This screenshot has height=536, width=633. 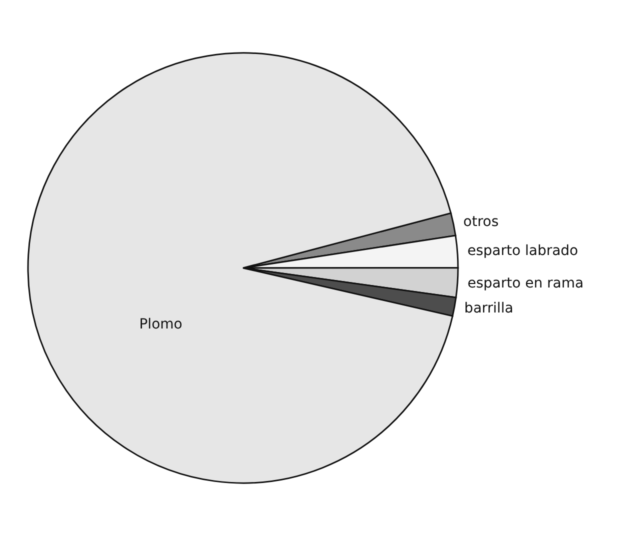 What do you see at coordinates (481, 222) in the screenshot?
I see `slice-label: otros` at bounding box center [481, 222].